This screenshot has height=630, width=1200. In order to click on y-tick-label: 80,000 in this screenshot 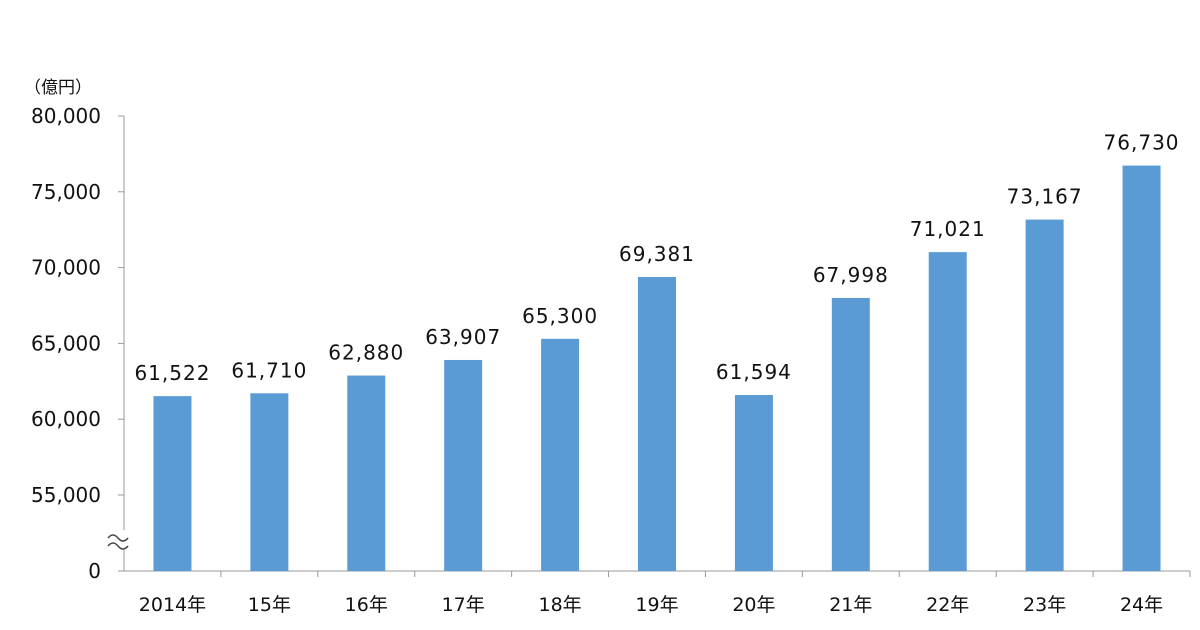, I will do `click(66, 116)`.